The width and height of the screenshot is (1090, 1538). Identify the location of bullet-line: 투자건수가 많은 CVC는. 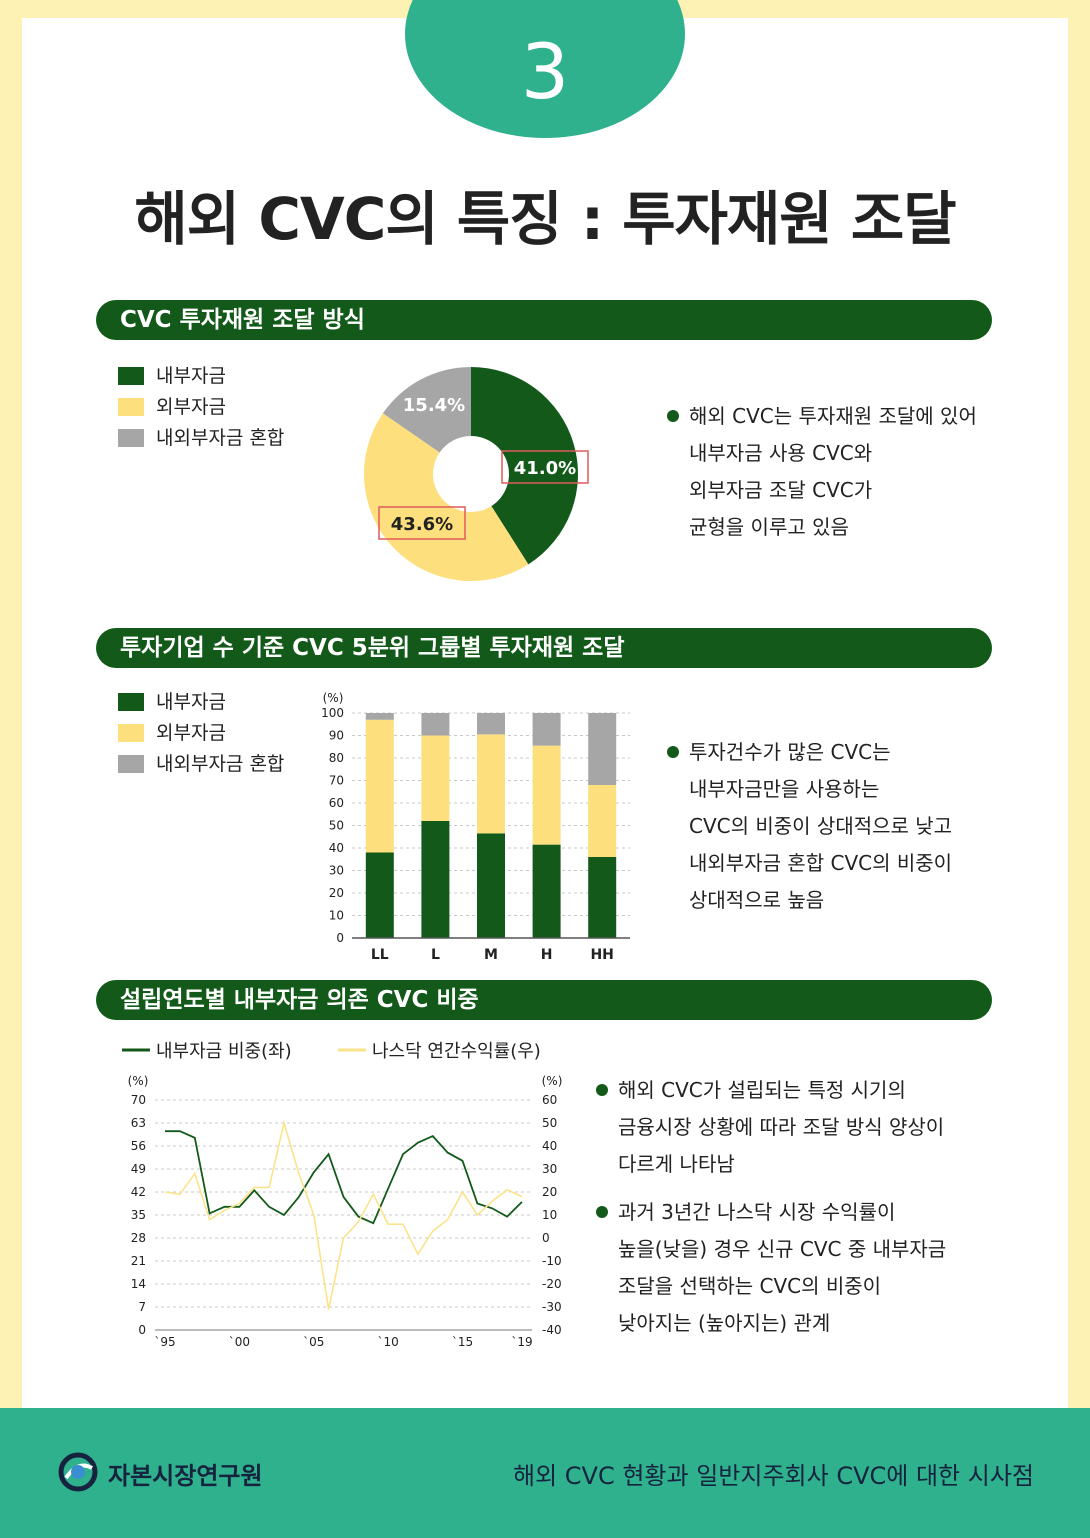
(809, 752).